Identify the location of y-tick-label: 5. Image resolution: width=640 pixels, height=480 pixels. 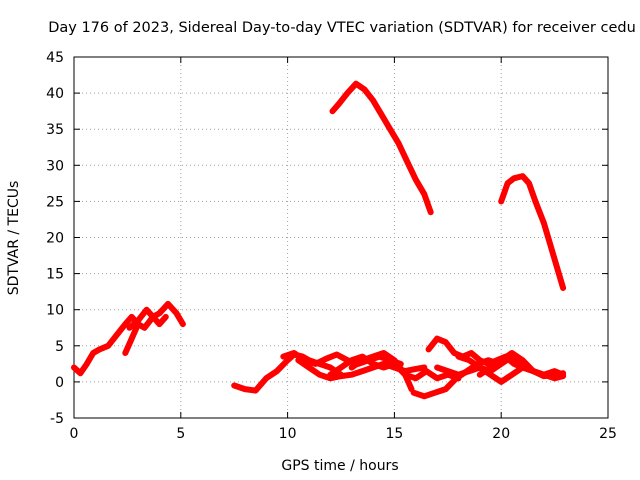
(59, 347).